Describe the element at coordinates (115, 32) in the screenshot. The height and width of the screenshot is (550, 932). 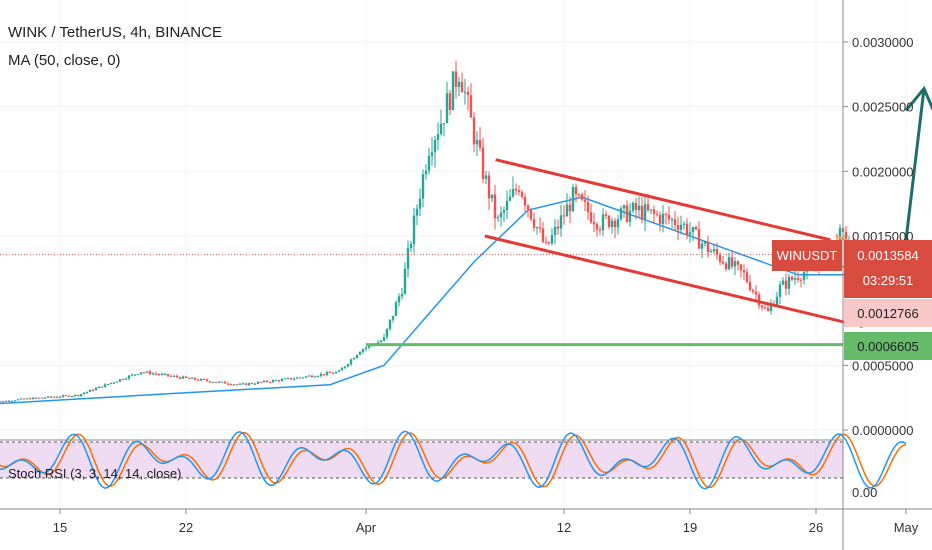
I see `chart-title: WINK / TetherUS, 4h, BINANCE` at that location.